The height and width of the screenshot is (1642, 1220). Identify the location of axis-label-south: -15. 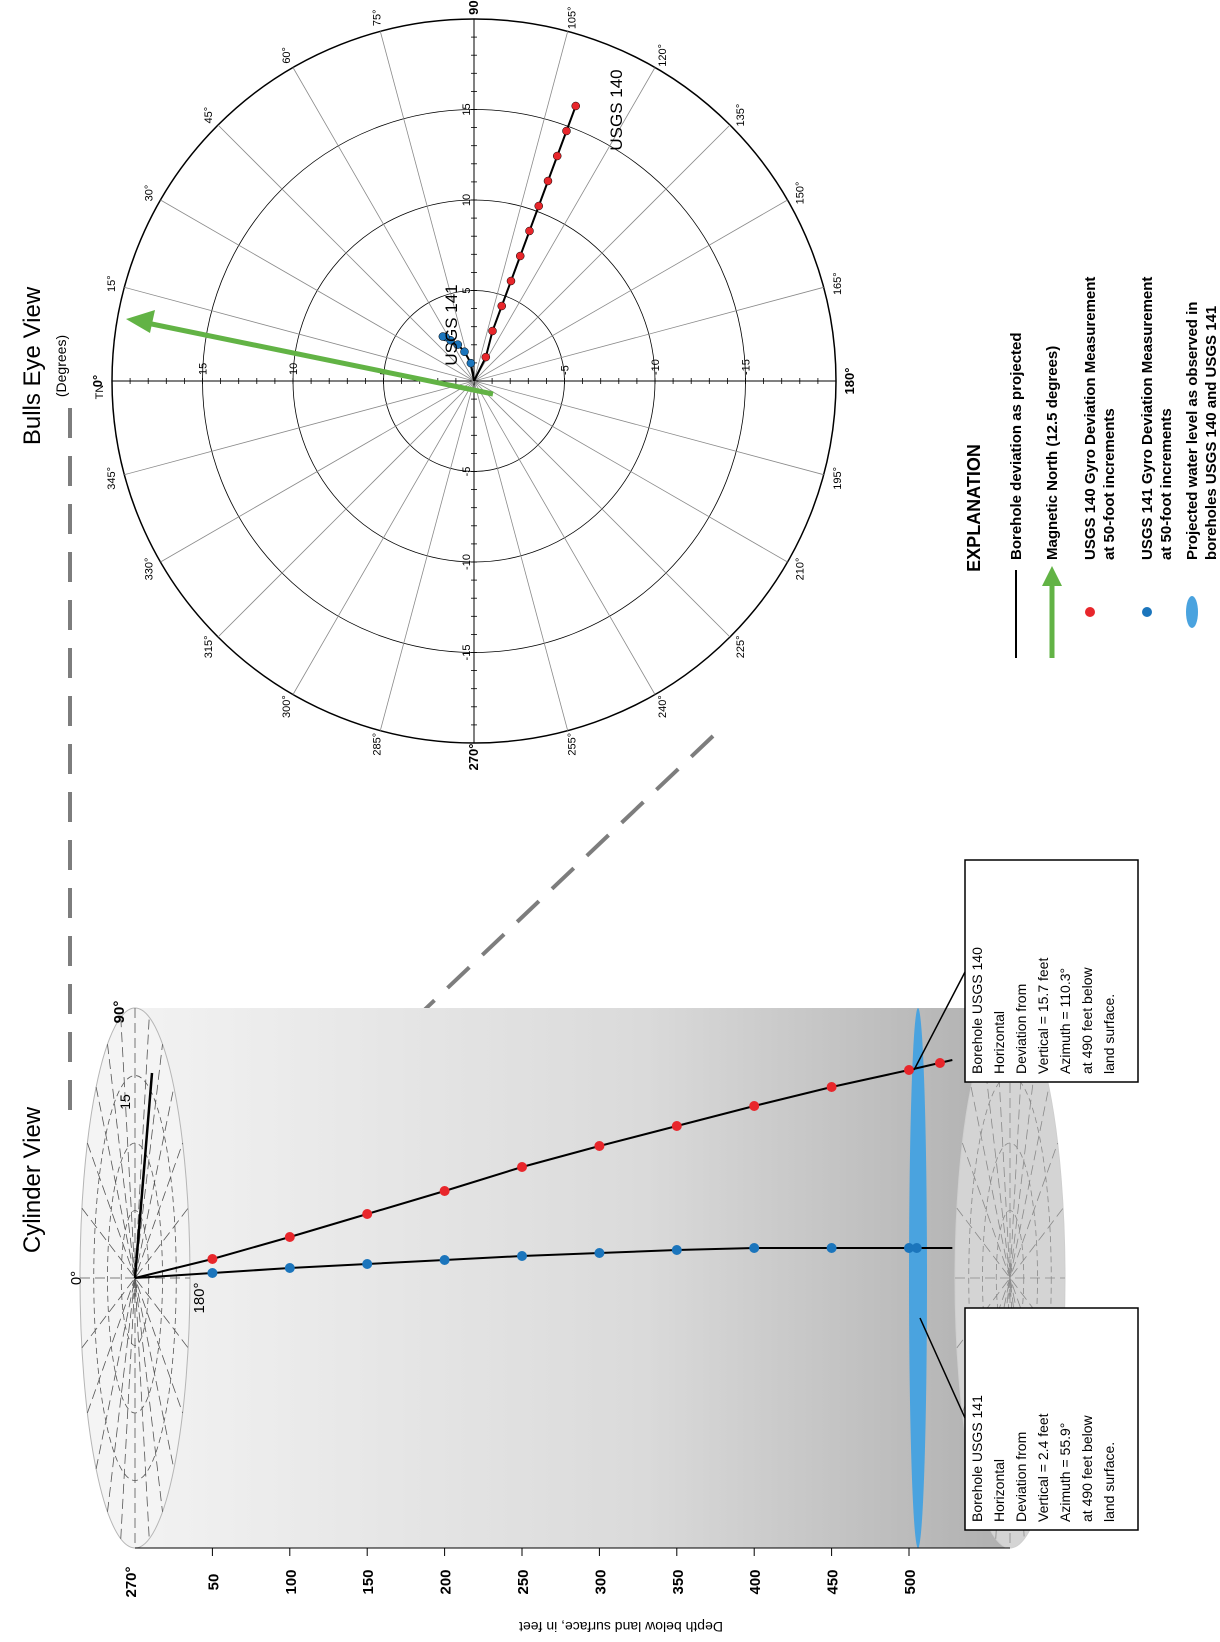
(747, 367).